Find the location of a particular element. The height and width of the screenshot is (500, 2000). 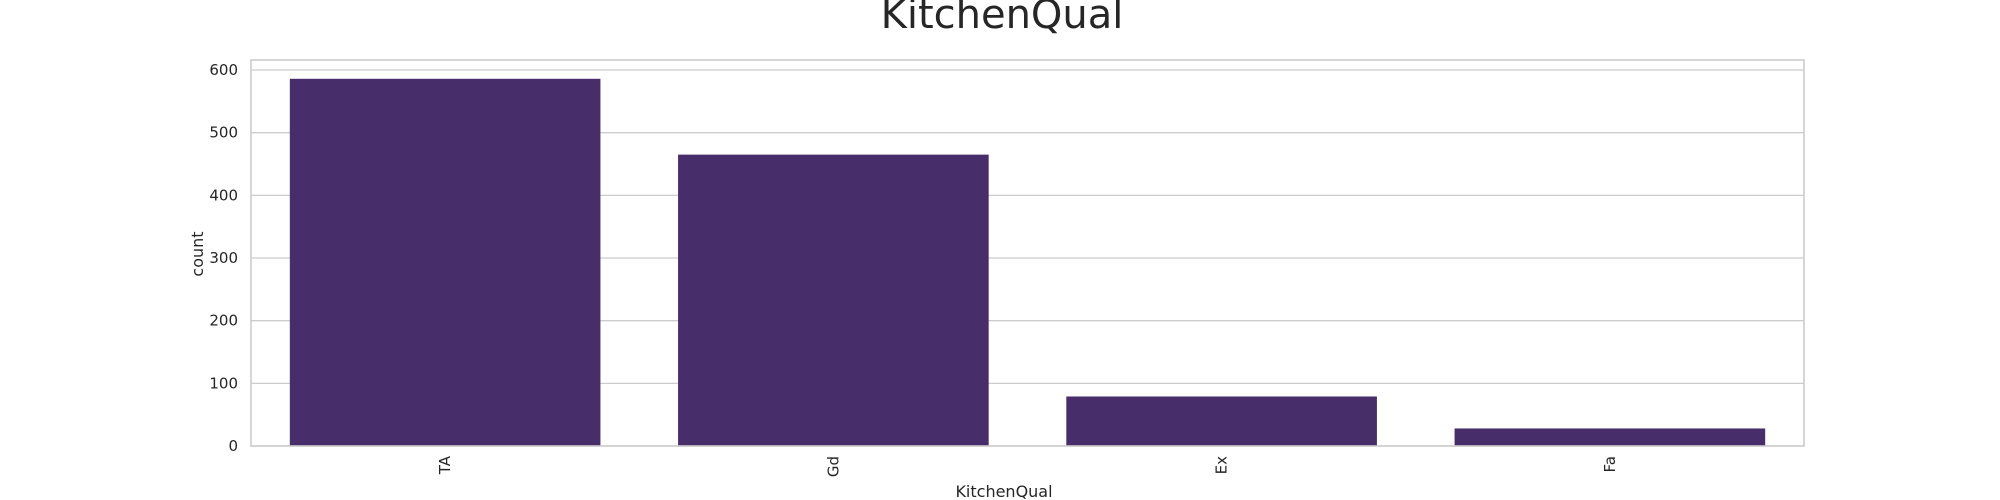

chart-title: KitchenQual is located at coordinates (1002, 19).